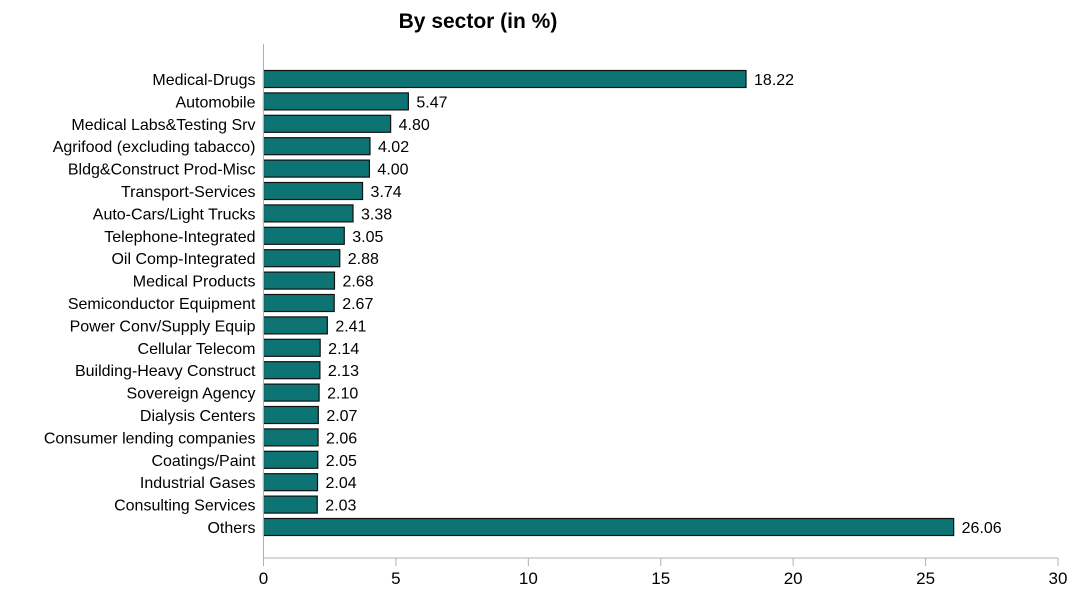 The width and height of the screenshot is (1077, 593). Describe the element at coordinates (350, 326) in the screenshot. I see `value-label: 2.41` at that location.